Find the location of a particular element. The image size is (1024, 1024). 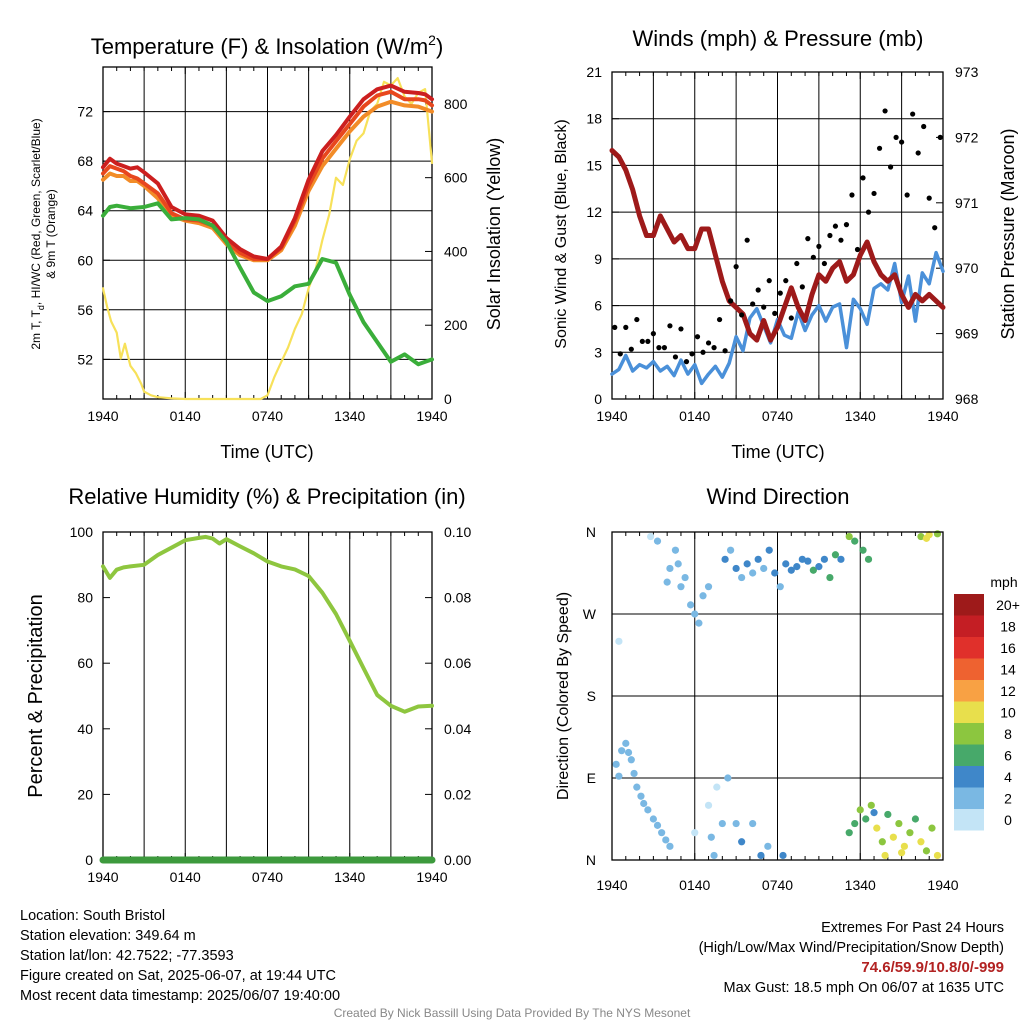

wind-y-right-tick-label: 973 is located at coordinates (967, 72).